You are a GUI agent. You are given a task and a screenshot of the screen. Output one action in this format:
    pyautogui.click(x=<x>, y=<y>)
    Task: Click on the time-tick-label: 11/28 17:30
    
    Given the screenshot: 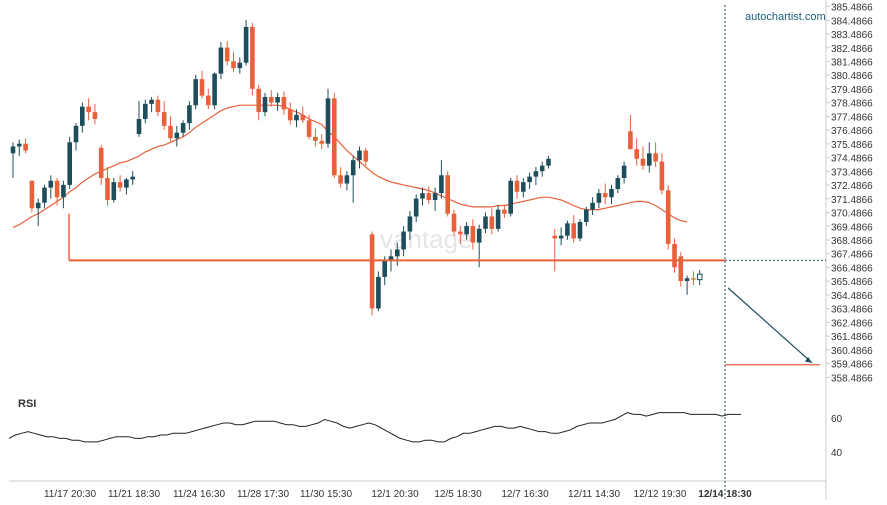 What is the action you would take?
    pyautogui.click(x=263, y=494)
    